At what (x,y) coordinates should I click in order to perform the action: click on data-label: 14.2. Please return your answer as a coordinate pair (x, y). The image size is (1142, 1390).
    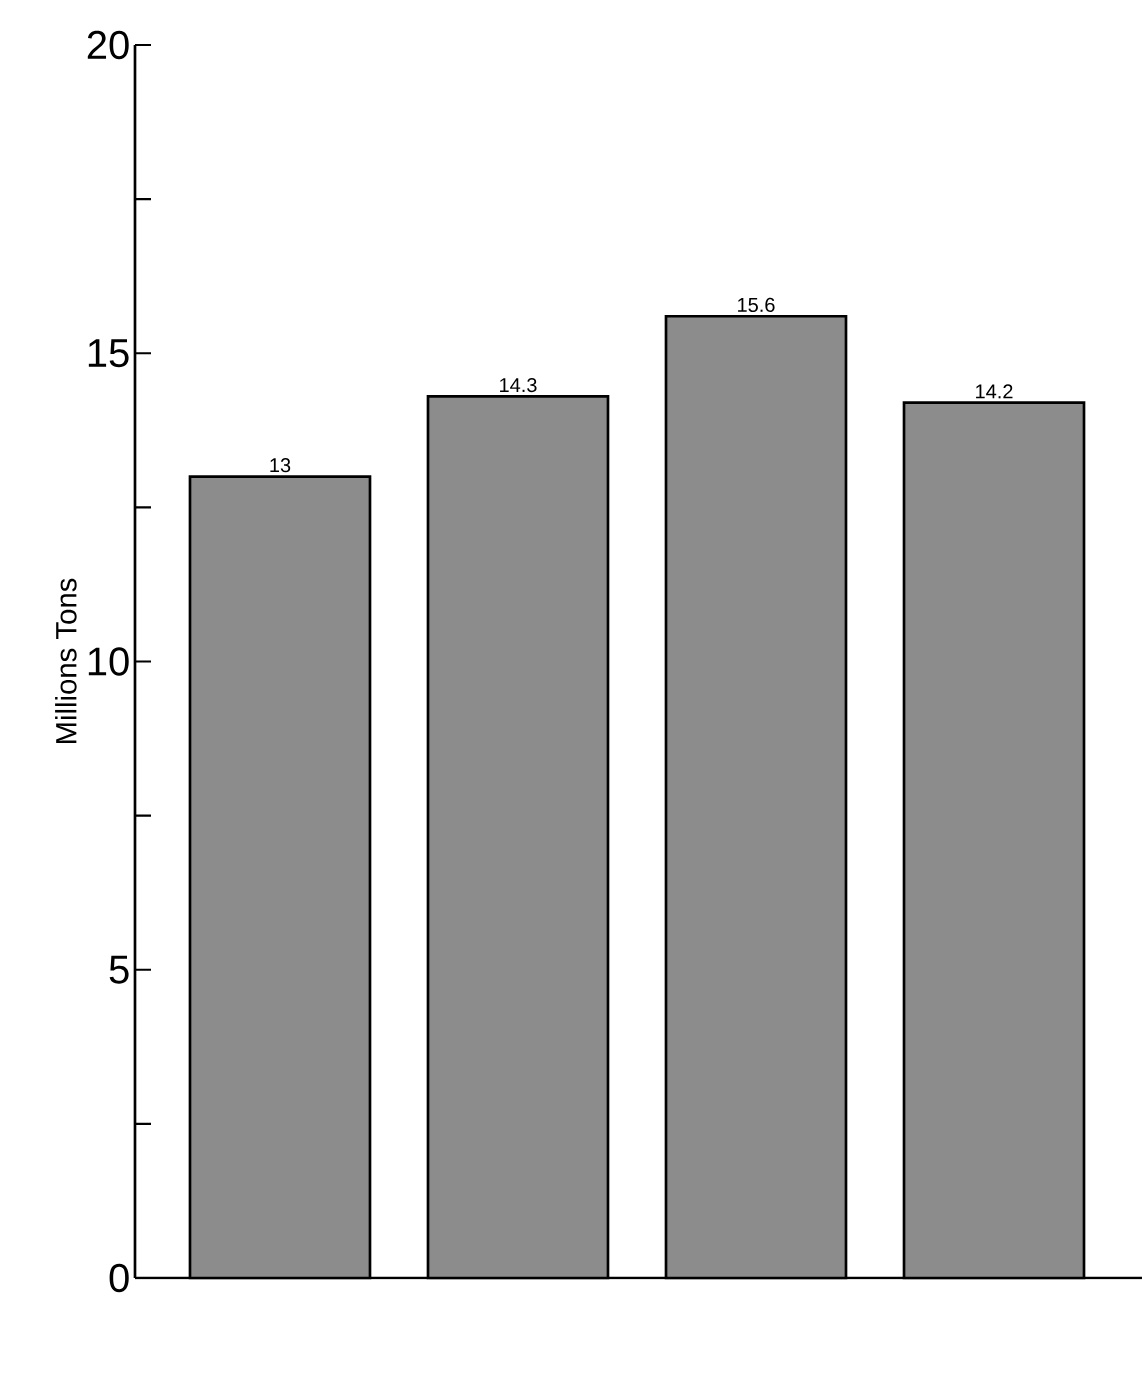
    Looking at the image, I should click on (994, 391).